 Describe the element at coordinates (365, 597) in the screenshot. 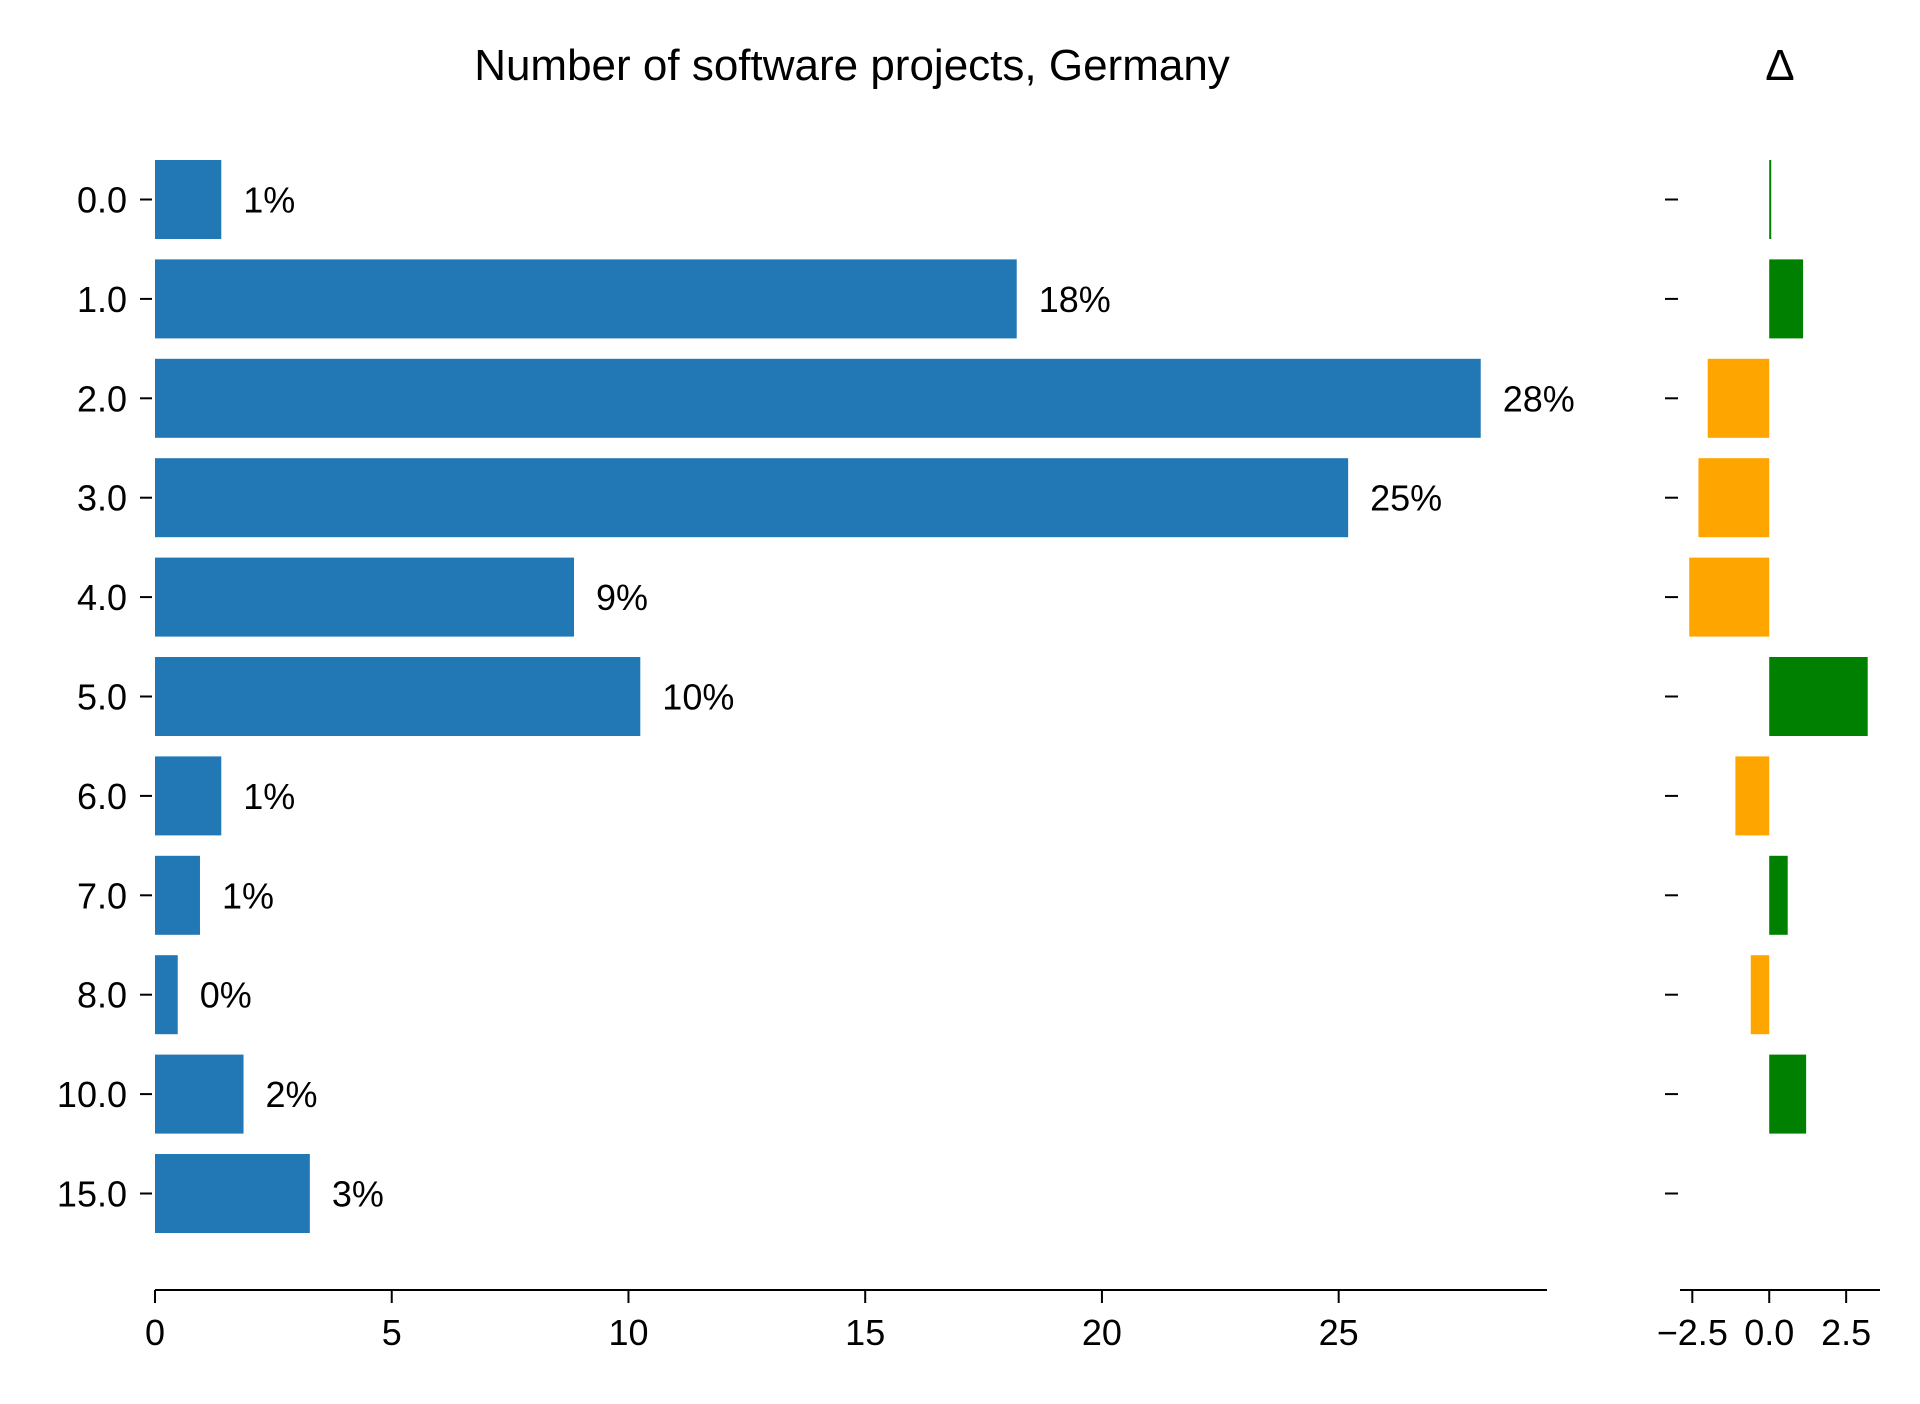

I see `bar-4.0` at that location.